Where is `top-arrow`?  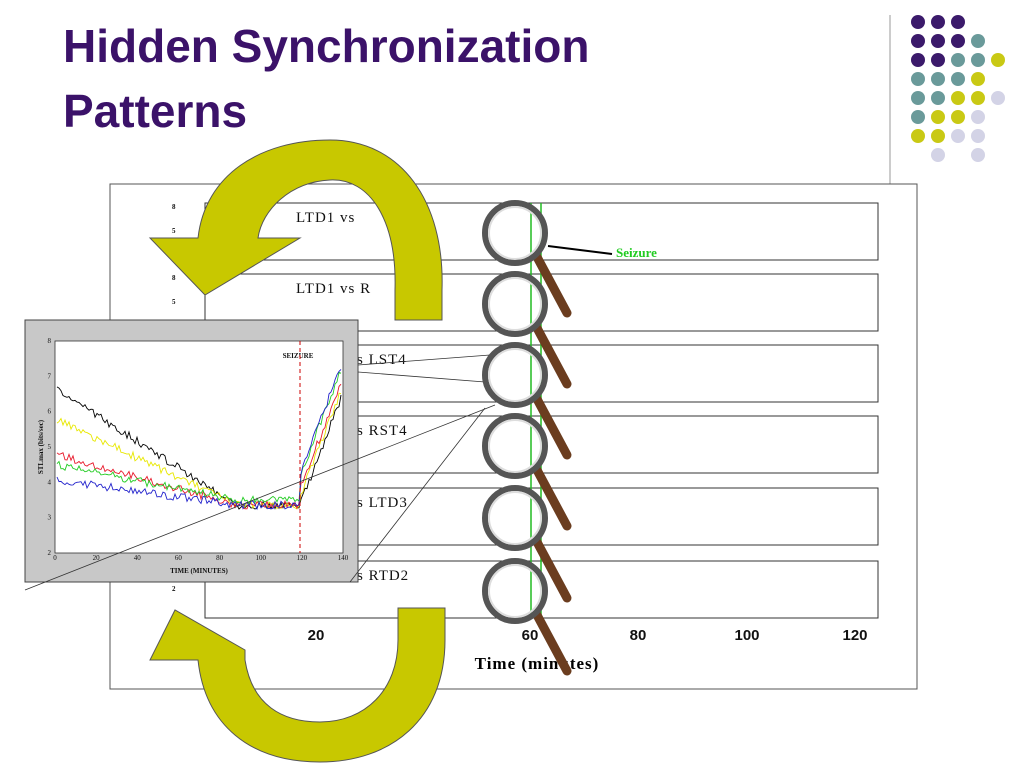 top-arrow is located at coordinates (295, 230).